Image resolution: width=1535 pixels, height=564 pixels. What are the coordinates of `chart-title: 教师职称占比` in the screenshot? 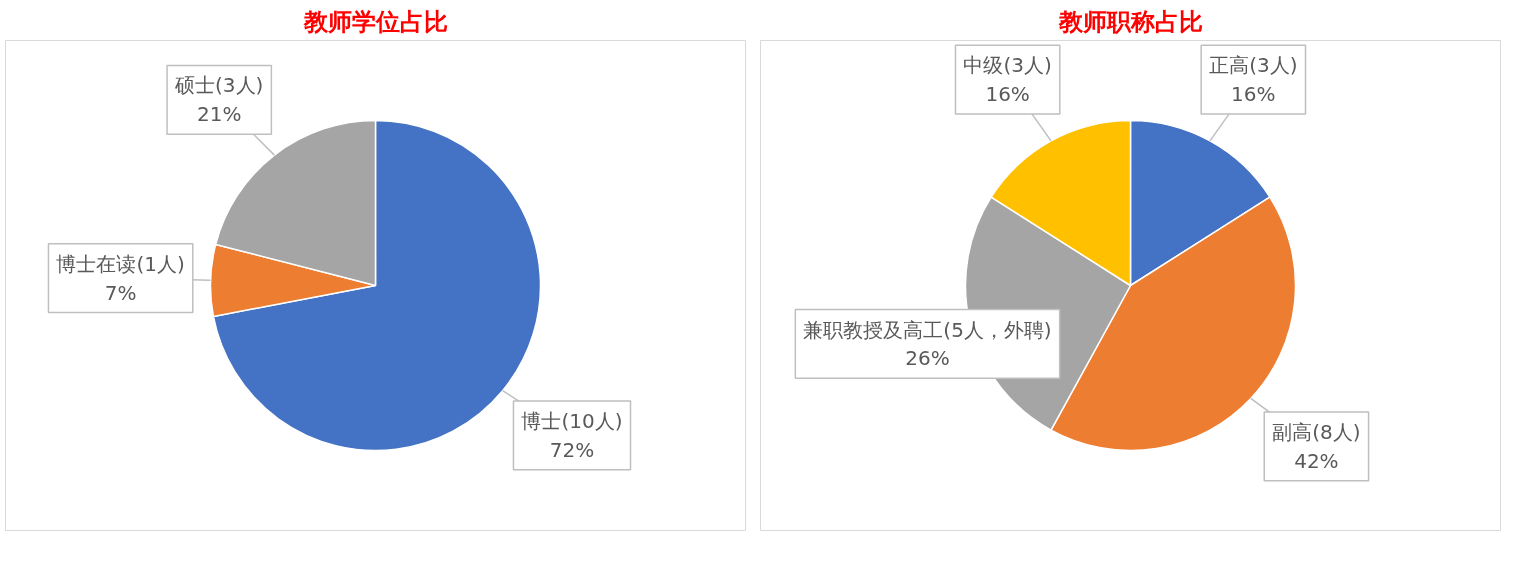 It's located at (1130, 21).